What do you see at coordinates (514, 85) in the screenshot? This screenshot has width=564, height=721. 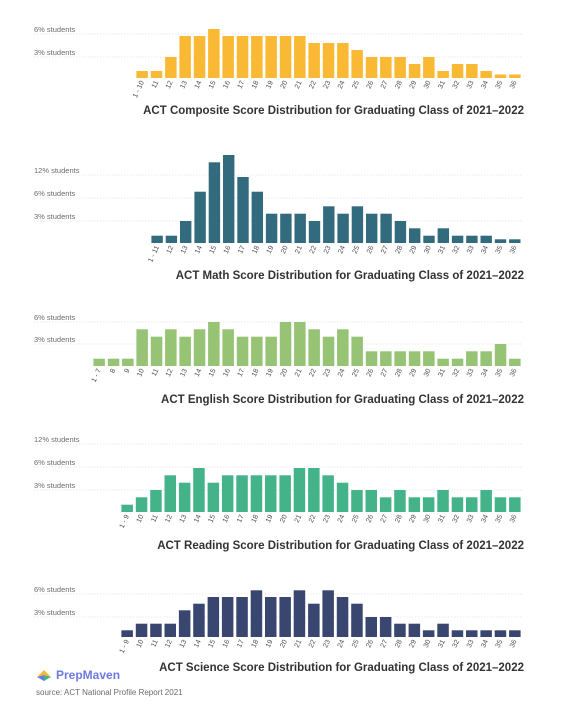 I see `tick-label: 36` at bounding box center [514, 85].